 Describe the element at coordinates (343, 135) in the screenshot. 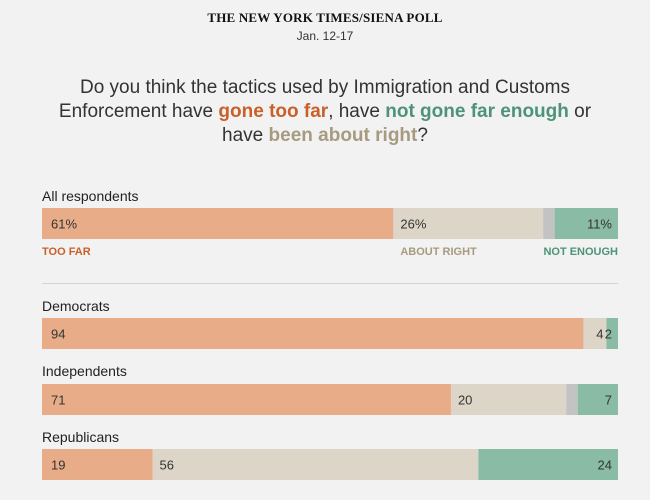

I see `question-about-right: been about right` at that location.